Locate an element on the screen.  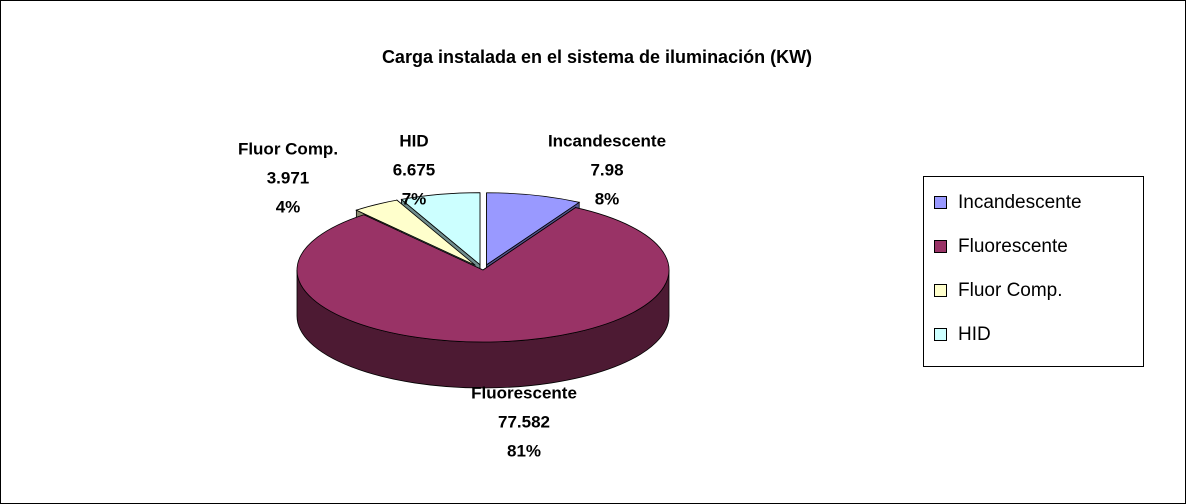
data-label-name: Incandescente is located at coordinates (607, 140).